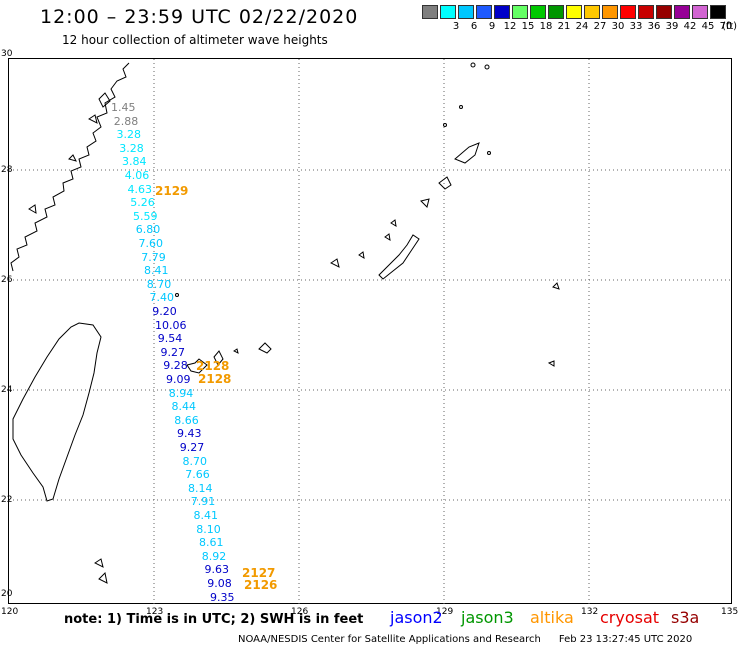 This screenshot has height=650, width=740. What do you see at coordinates (7, 390) in the screenshot?
I see `lat-label: 24` at bounding box center [7, 390].